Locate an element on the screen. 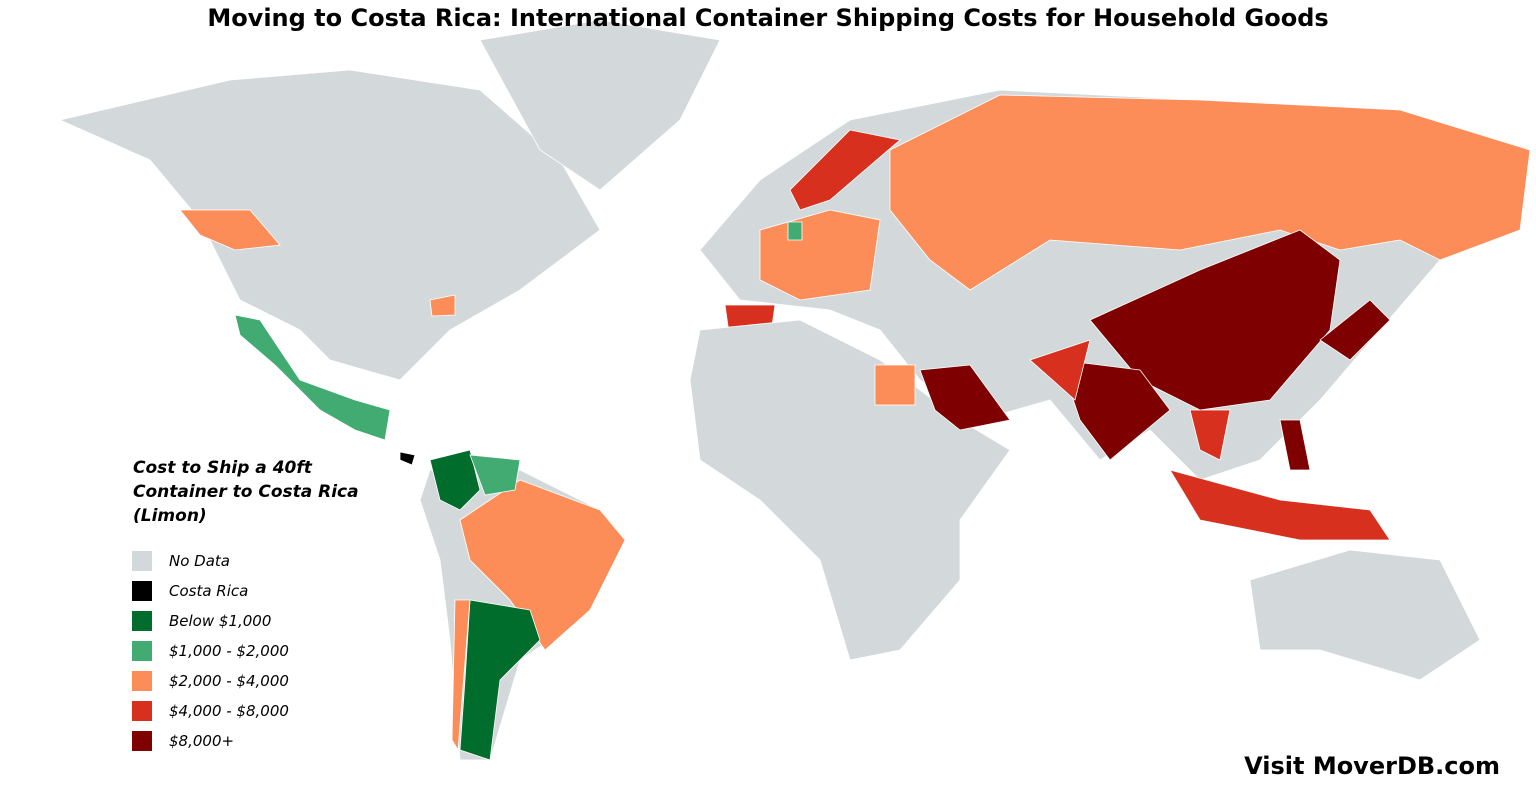 The width and height of the screenshot is (1536, 809). new-york is located at coordinates (442, 305).